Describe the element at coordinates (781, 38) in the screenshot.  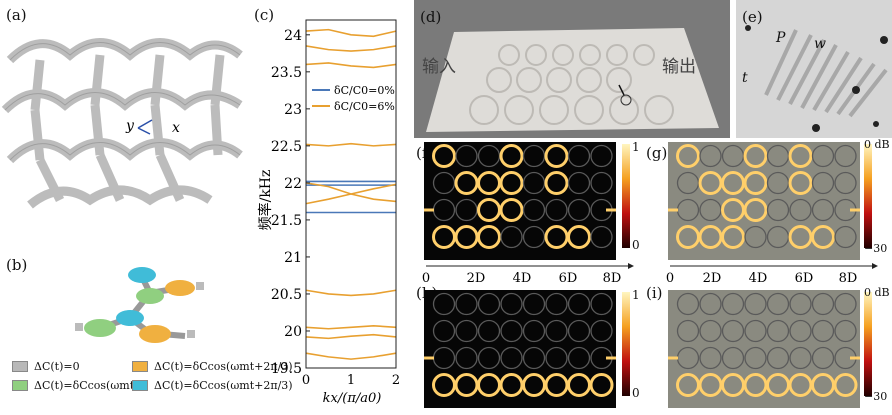
I see `p-label: P` at that location.